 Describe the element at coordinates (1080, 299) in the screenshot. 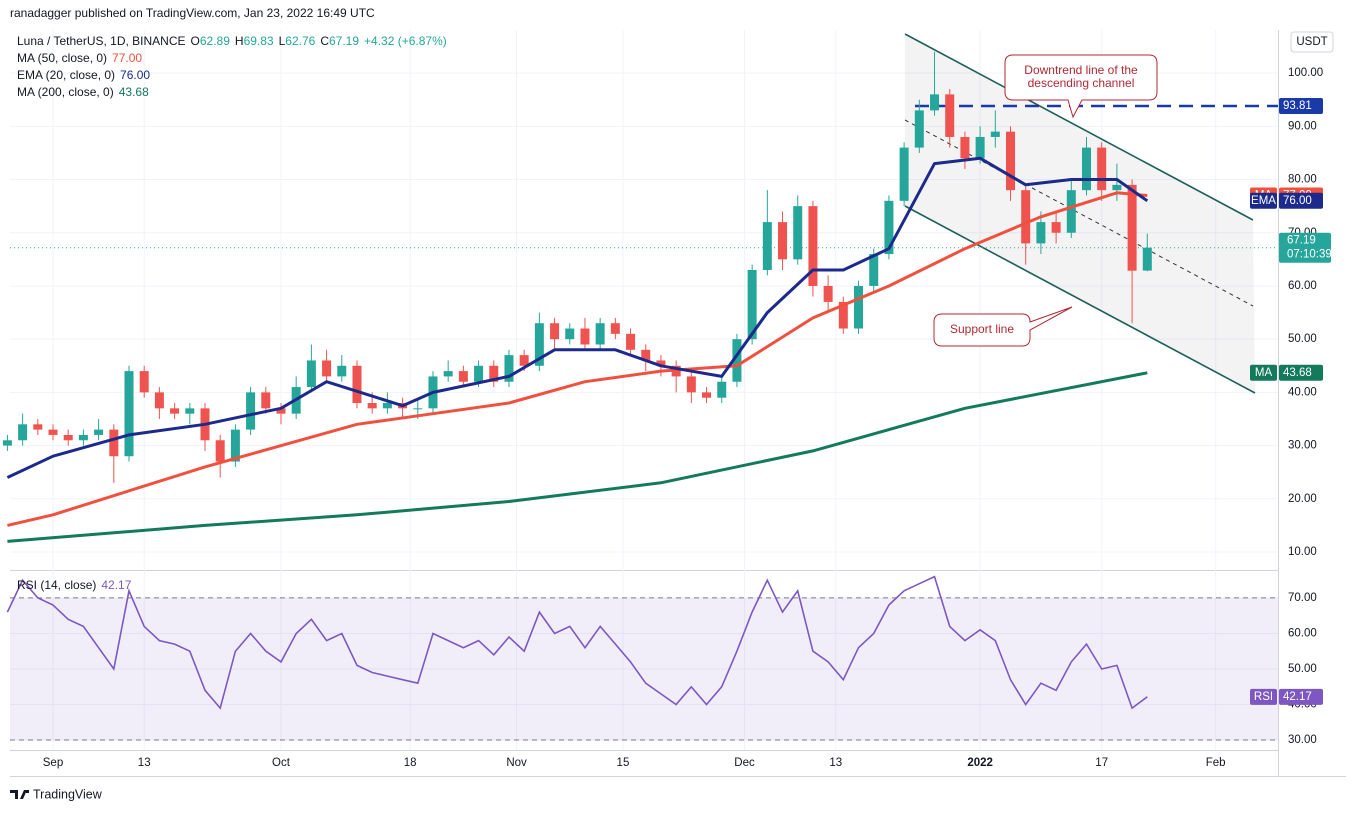

I see `channel-lower` at that location.